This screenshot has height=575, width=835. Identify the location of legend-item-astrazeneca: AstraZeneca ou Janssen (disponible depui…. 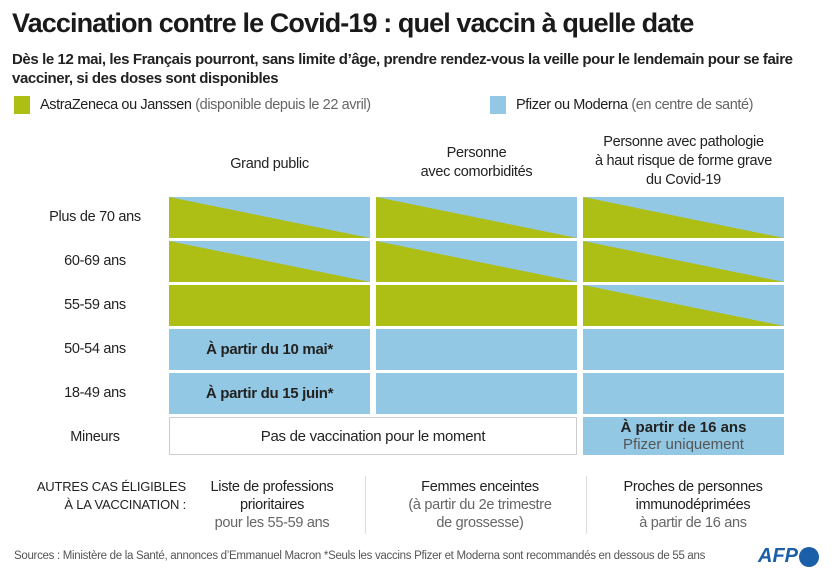
(192, 105).